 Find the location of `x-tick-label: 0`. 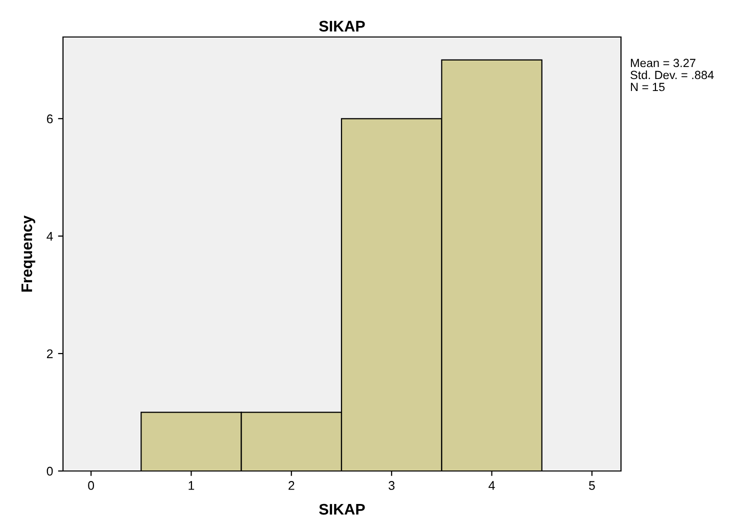

x-tick-label: 0 is located at coordinates (91, 485).